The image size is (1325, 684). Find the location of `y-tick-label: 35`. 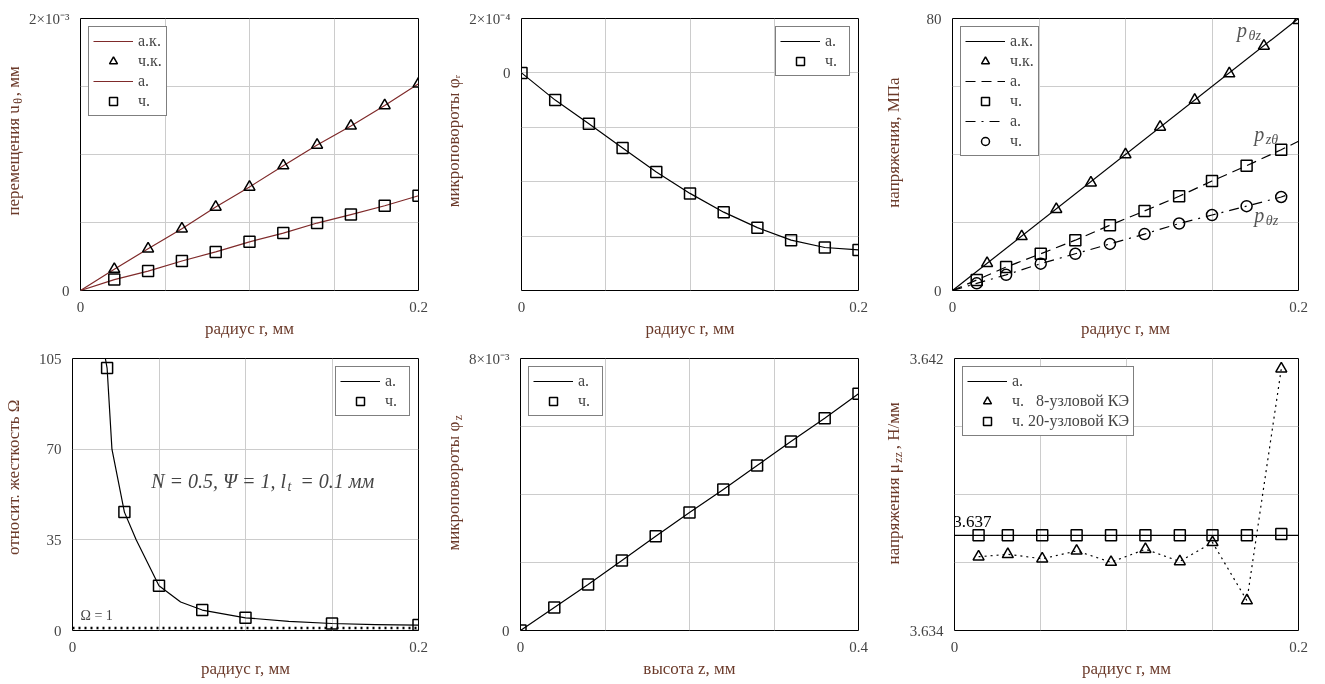

y-tick-label: 35 is located at coordinates (54, 539).